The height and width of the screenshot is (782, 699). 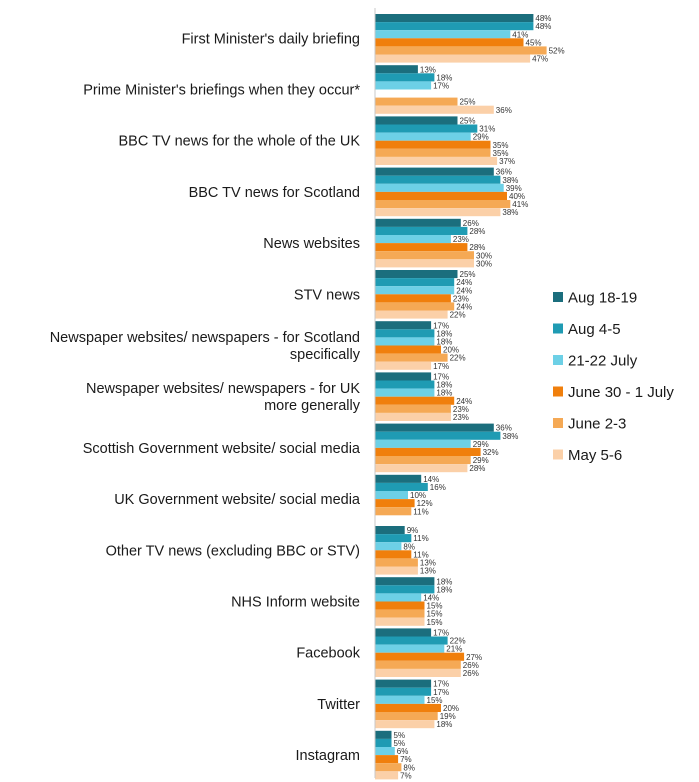 I want to click on category-label: UK Government website/ social media, so click(x=237, y=500).